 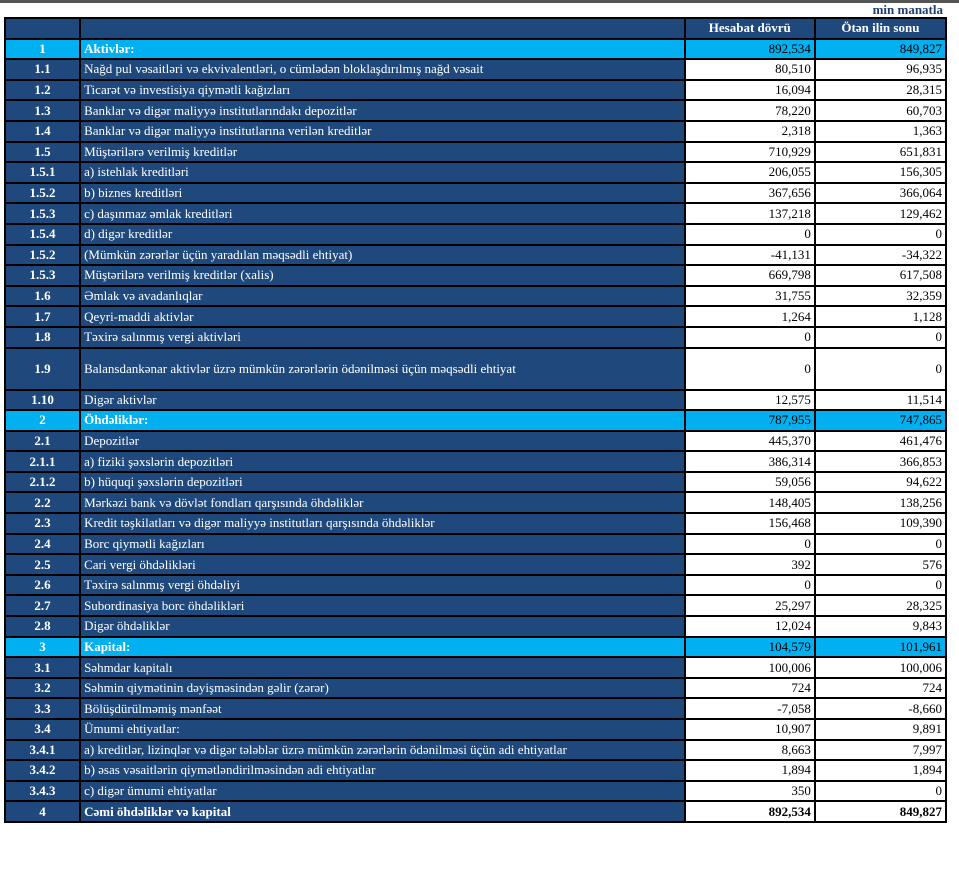 What do you see at coordinates (880, 110) in the screenshot?
I see `value-previous: 60,703` at bounding box center [880, 110].